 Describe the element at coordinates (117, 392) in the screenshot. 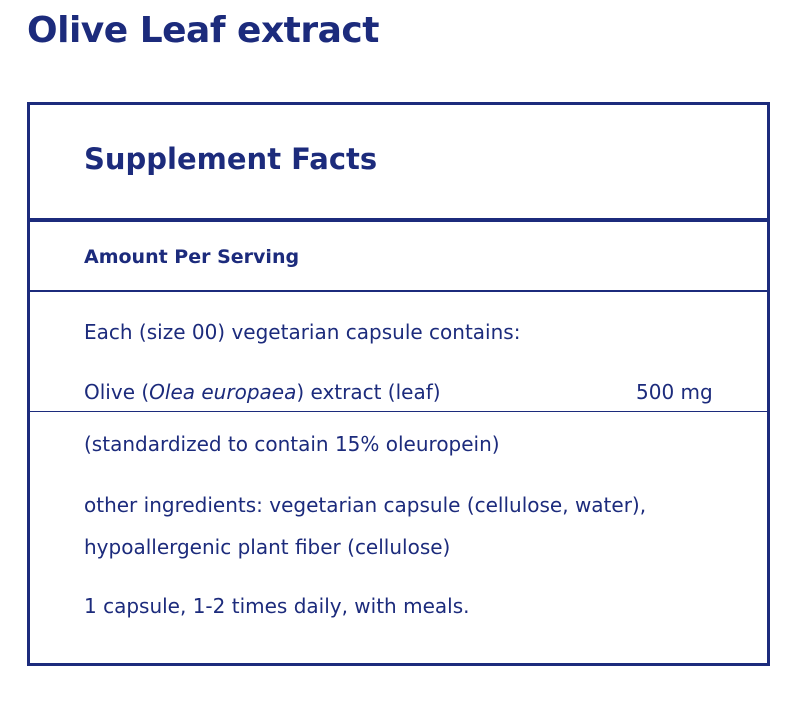

I see `name-part: Olive (` at that location.